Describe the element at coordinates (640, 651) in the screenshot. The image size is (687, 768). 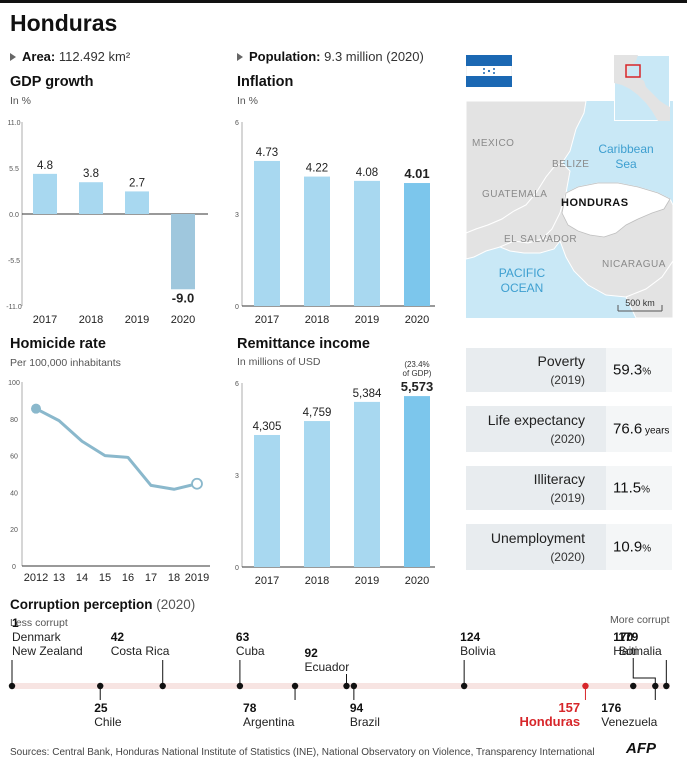
I see `country-name: Somalia` at that location.